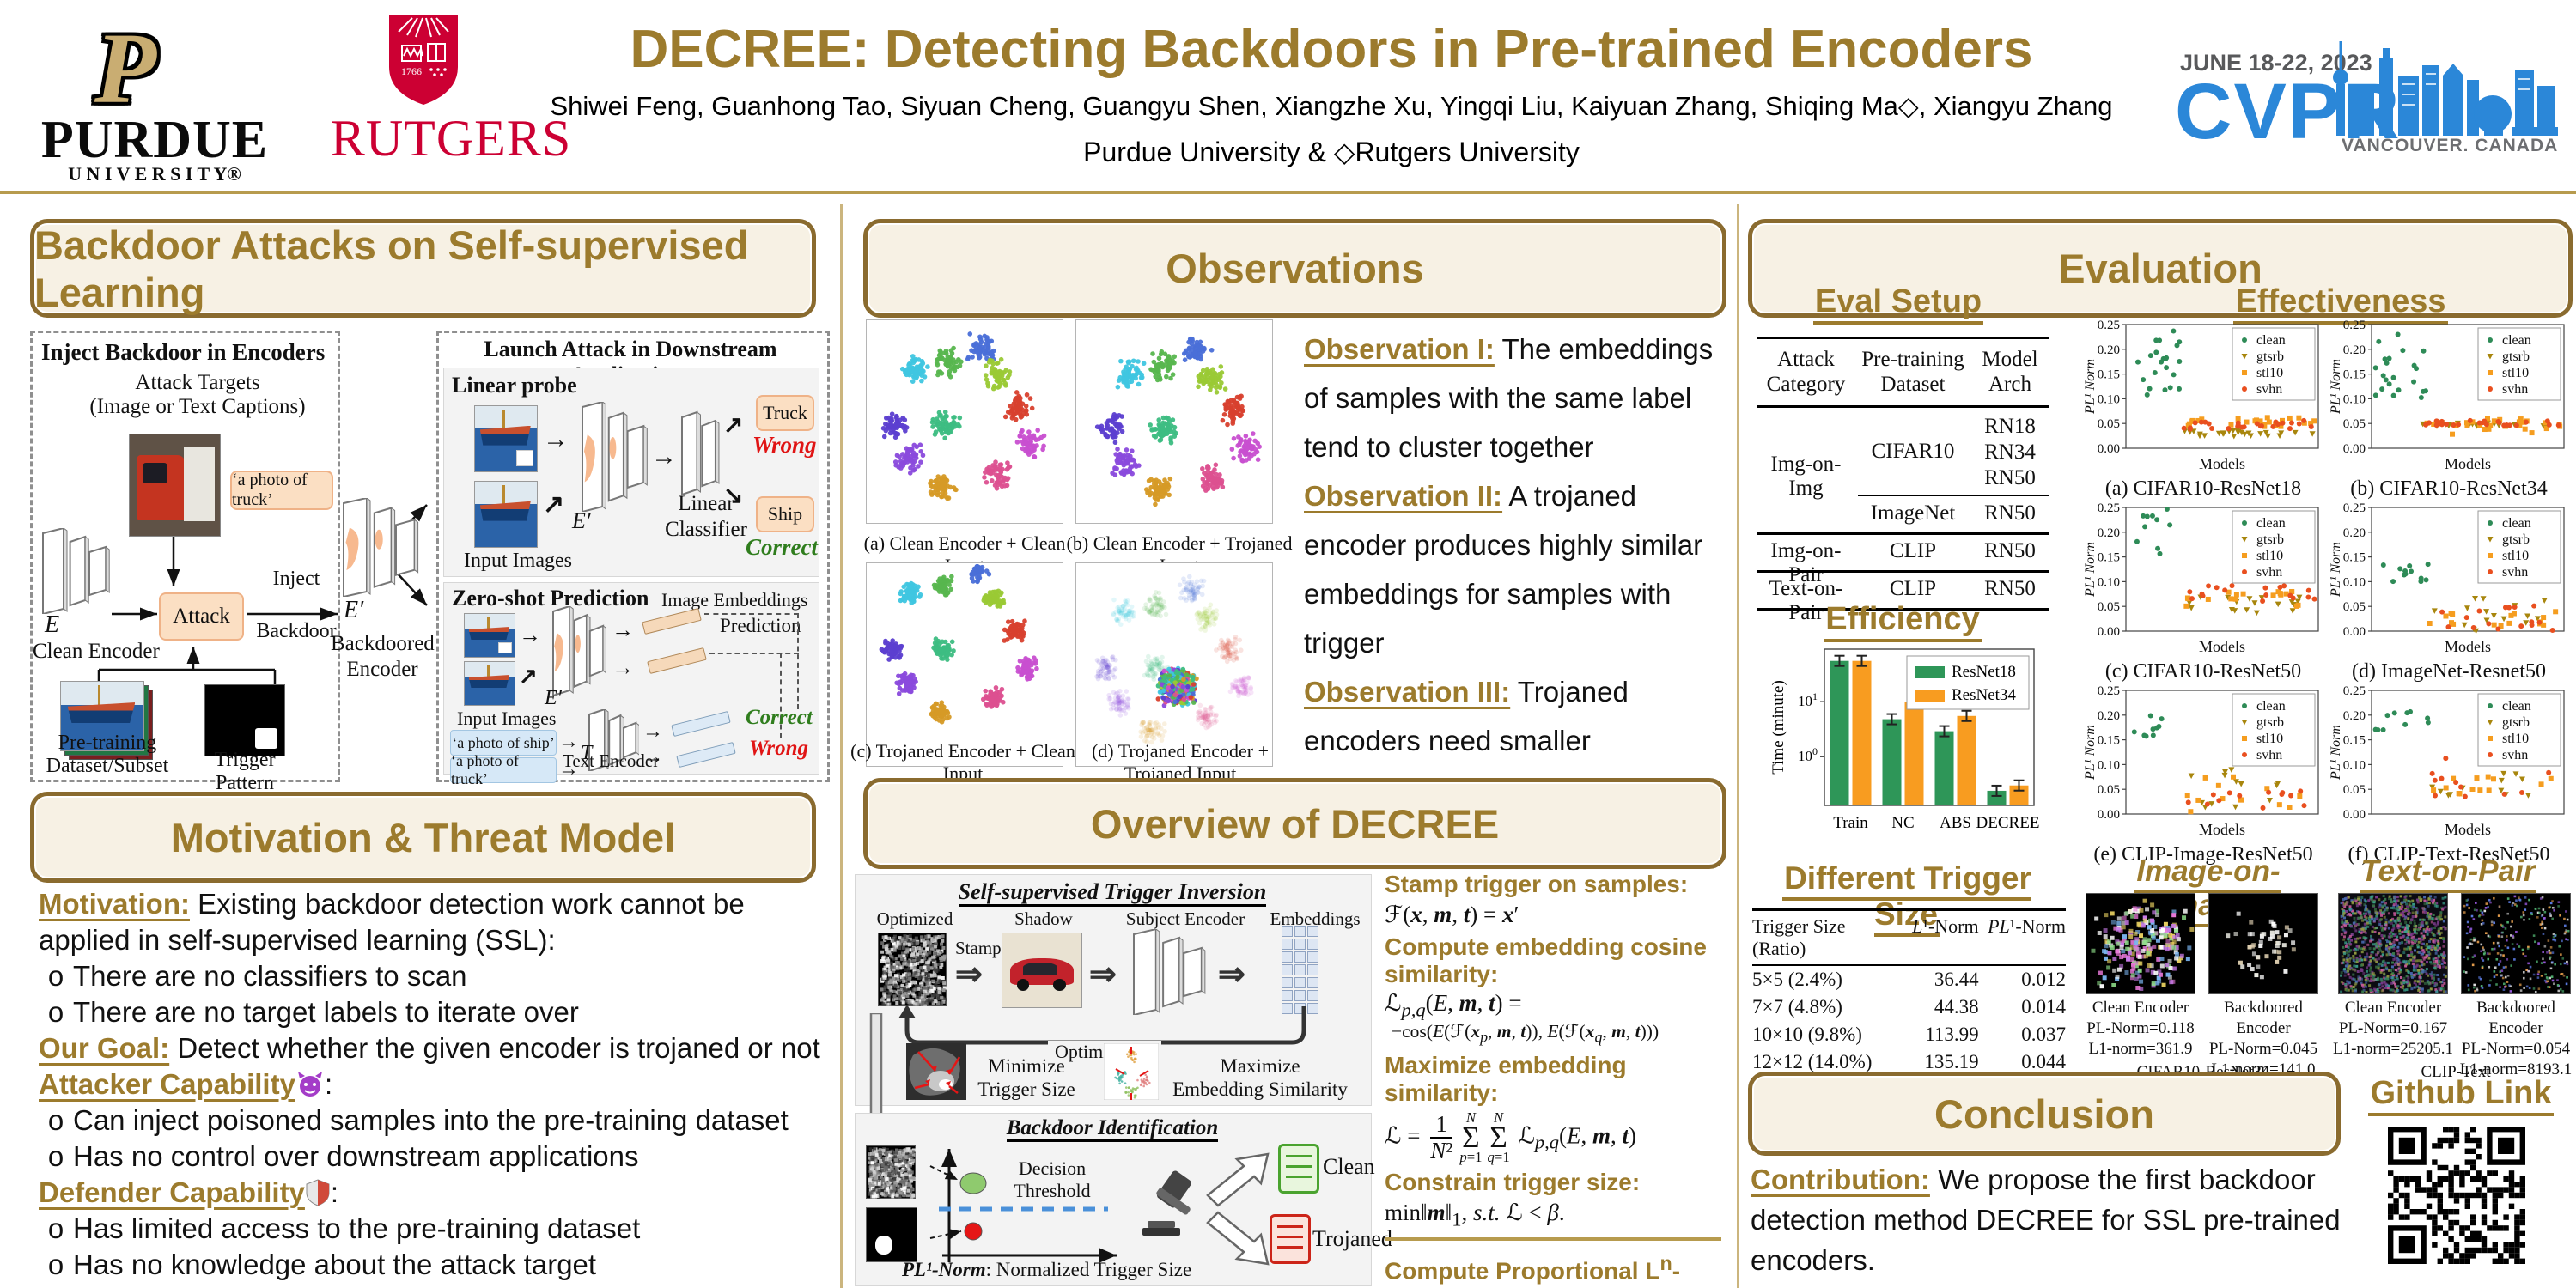  I want to click on eval-setup-heading: Eval Setup, so click(1898, 304).